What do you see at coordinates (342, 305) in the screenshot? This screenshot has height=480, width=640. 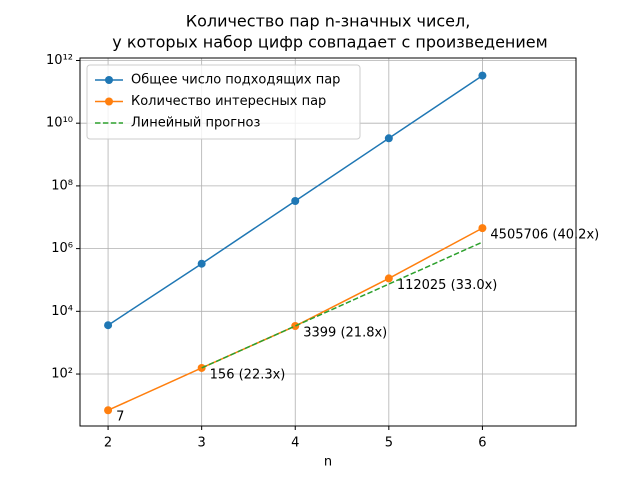 I see `series-line` at bounding box center [342, 305].